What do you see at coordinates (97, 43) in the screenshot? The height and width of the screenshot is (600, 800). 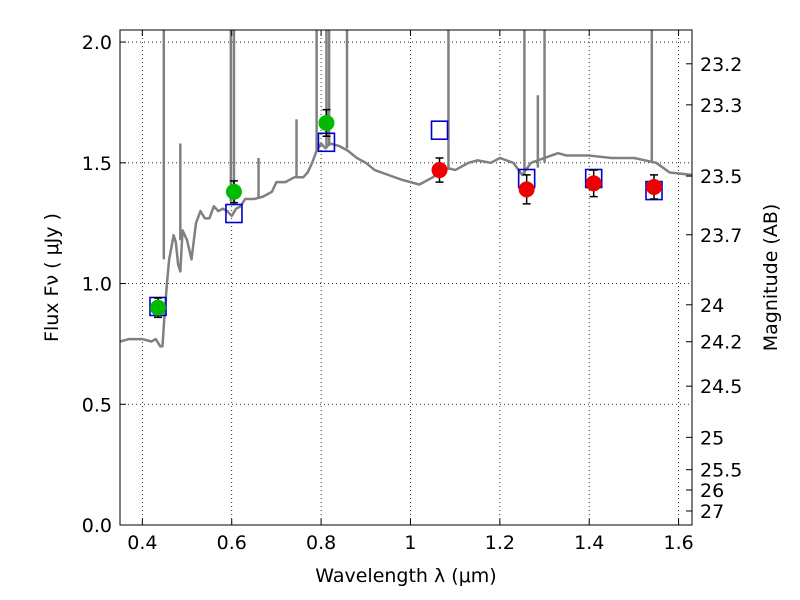 I see `y-tick-label: 2.0` at bounding box center [97, 43].